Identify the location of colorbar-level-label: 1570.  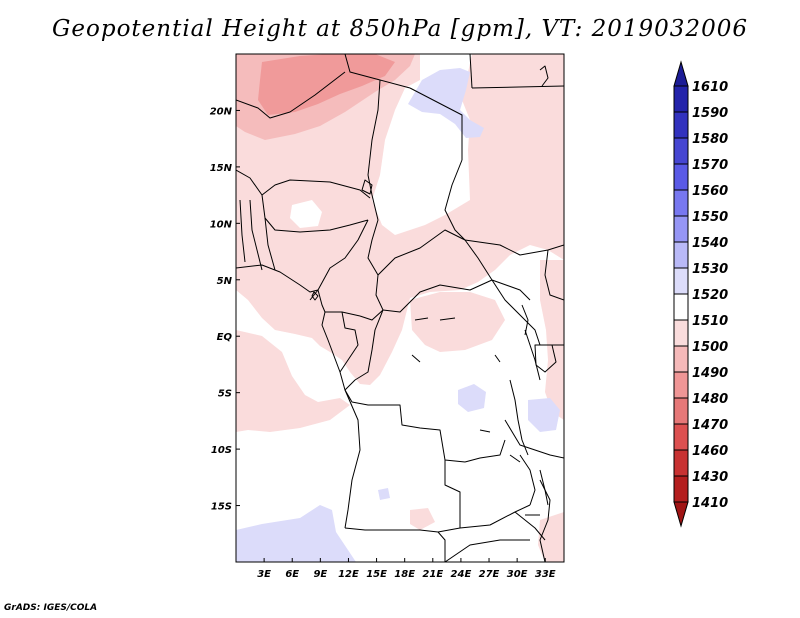
(710, 165).